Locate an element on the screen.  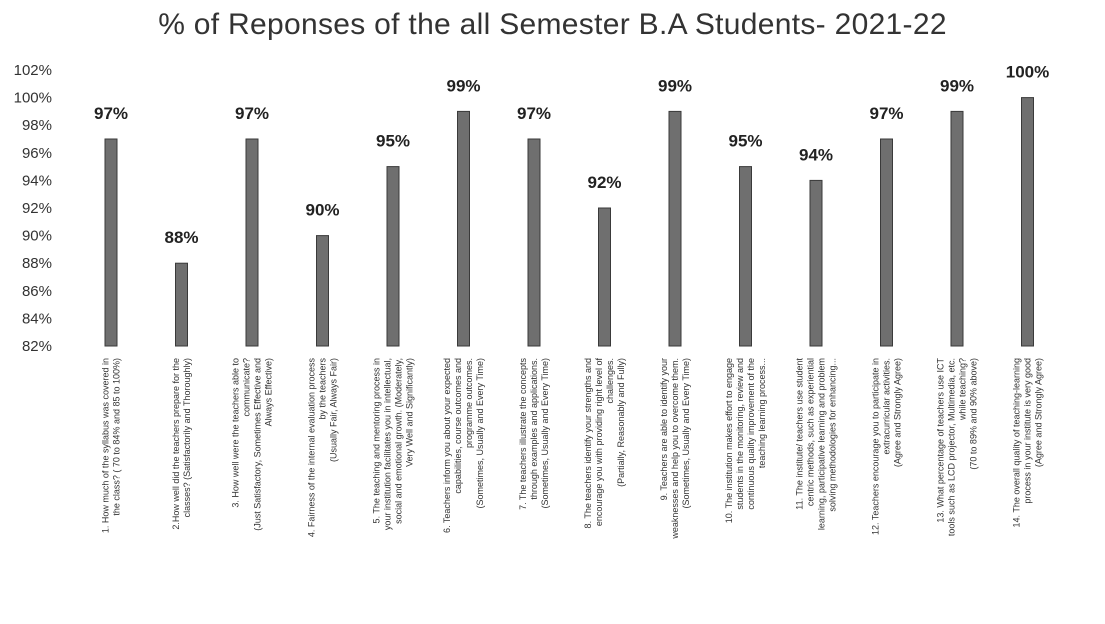
x-tick-label: (70 to 89% and 90% above) is located at coordinates (974, 414).